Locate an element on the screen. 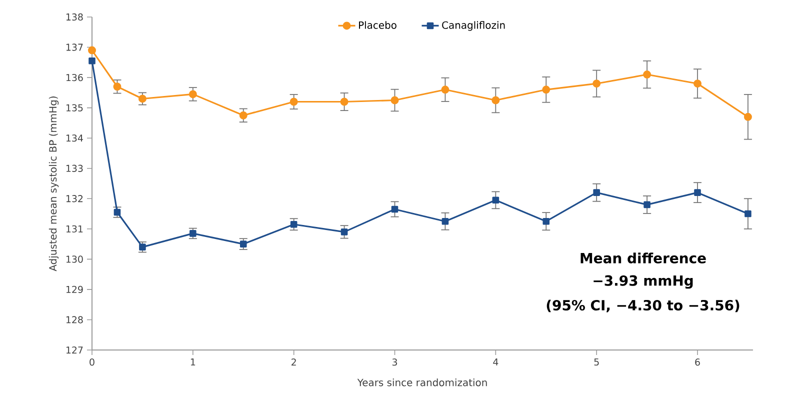 Image resolution: width=788 pixels, height=405 pixels. y-tick-label: 133 is located at coordinates (74, 168).